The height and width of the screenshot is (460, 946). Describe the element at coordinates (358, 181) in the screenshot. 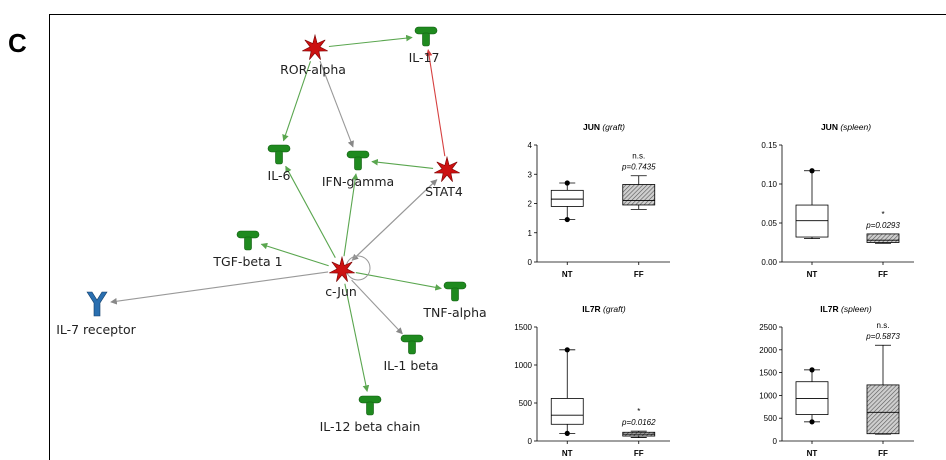

I see `node-label-ifng: IFN-gamma` at that location.